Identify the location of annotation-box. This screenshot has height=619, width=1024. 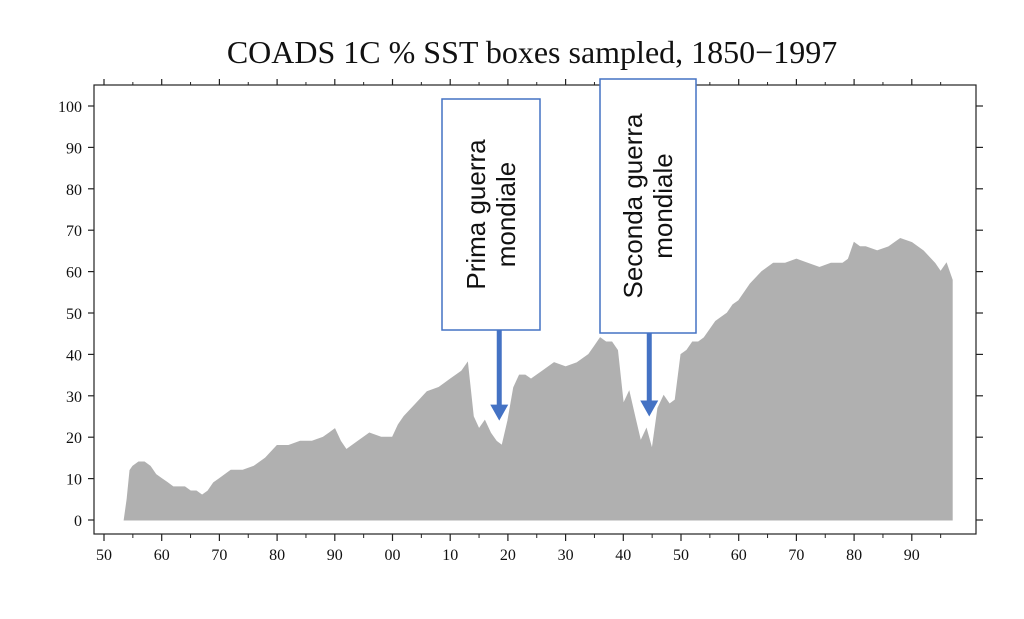
(491, 214).